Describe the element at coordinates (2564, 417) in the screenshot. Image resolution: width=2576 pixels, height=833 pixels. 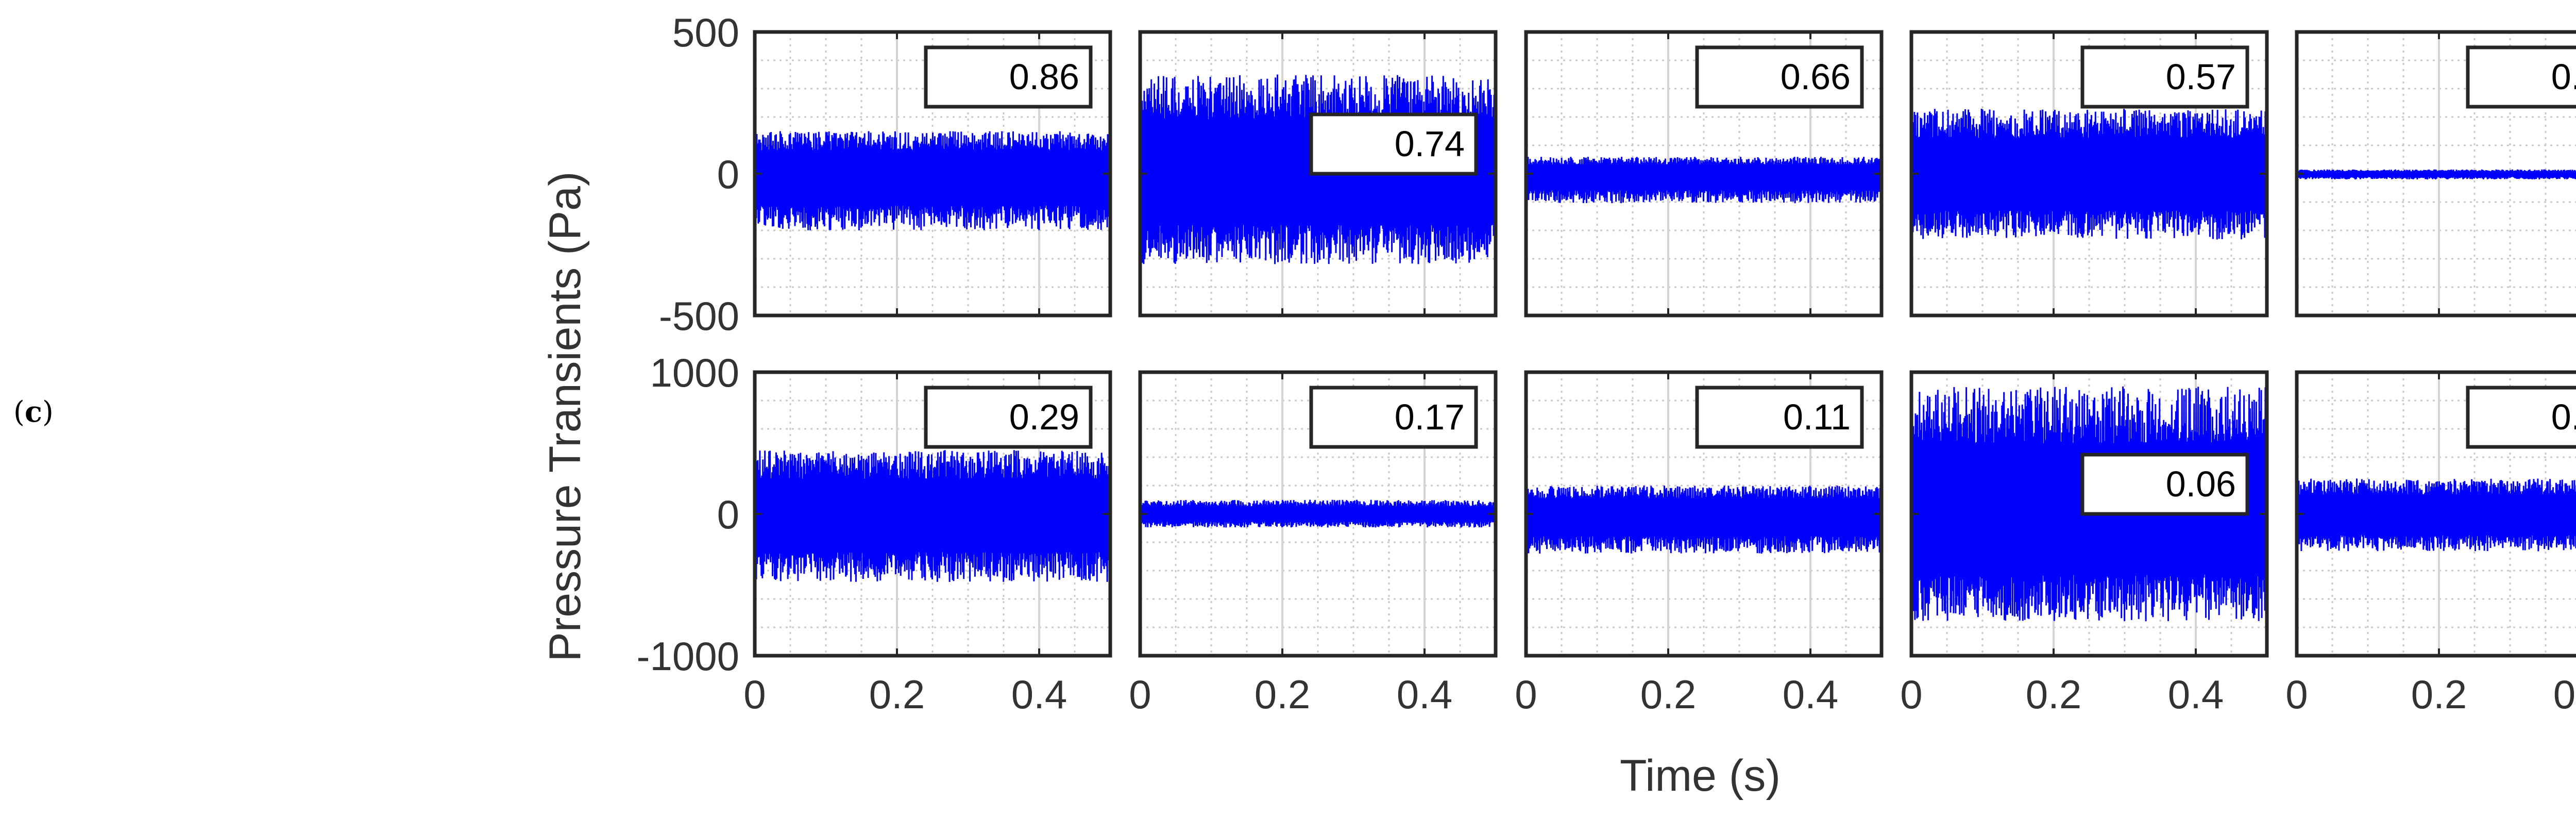
I see `value-annotation-label: 0.01` at that location.